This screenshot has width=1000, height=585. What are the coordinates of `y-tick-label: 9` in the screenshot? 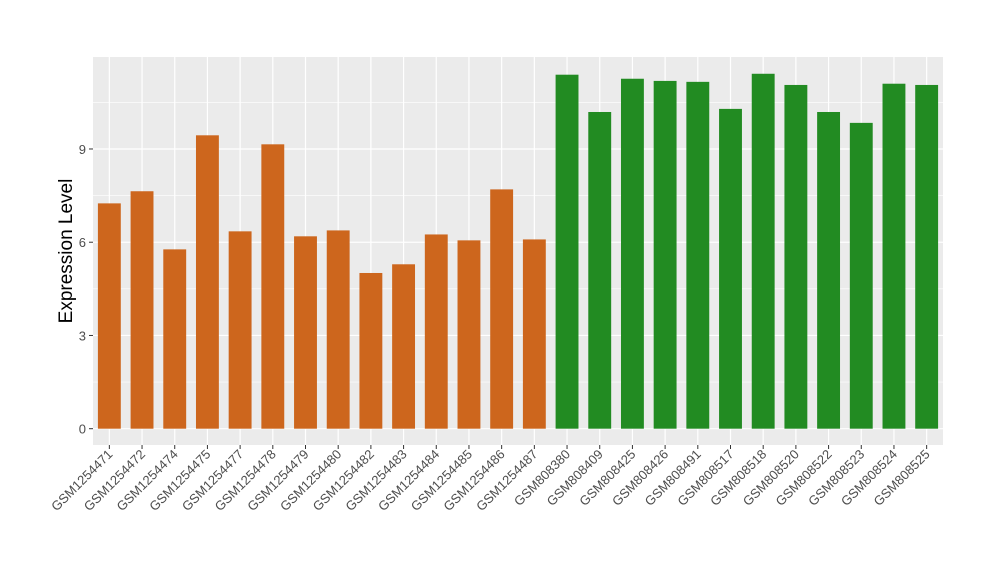 It's located at (82, 149).